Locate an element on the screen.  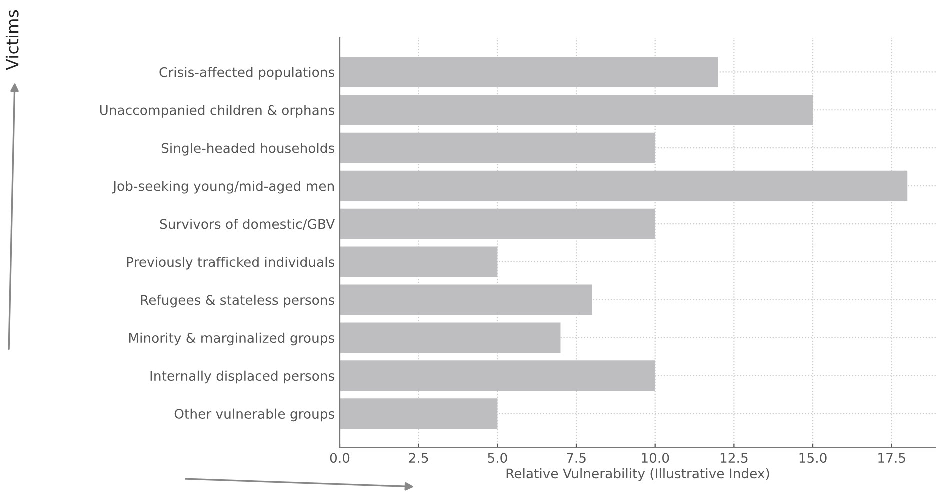
x-tick-label: 0.0 is located at coordinates (340, 458).